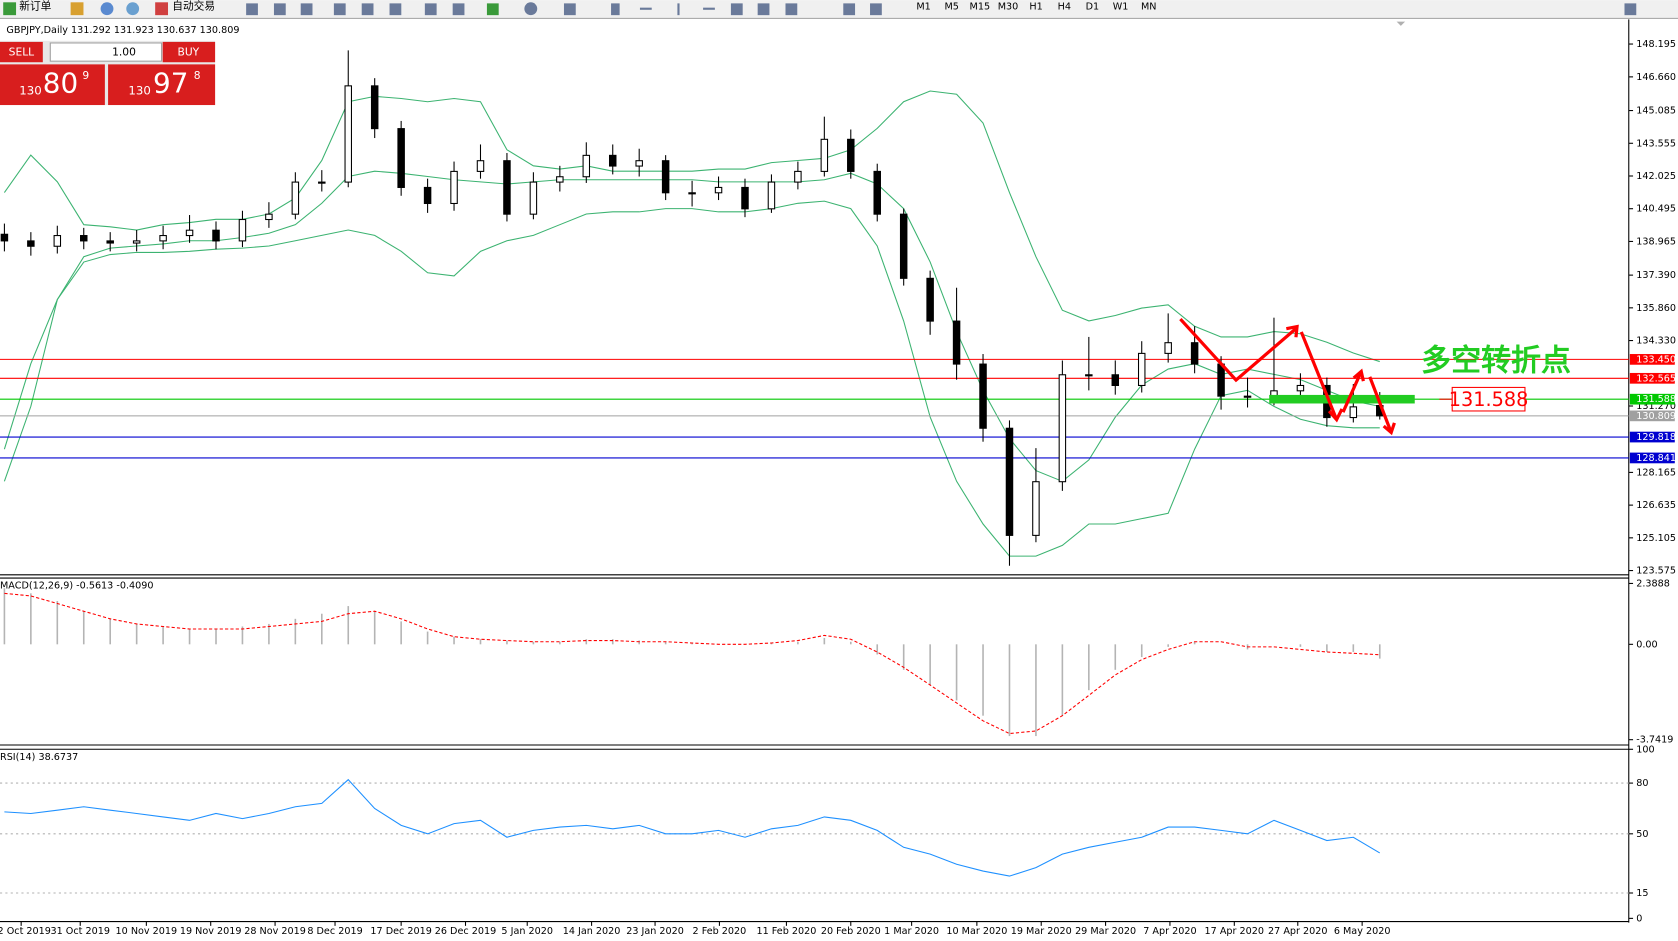 The height and width of the screenshot is (941, 1678). I want to click on lot-value: 1.00, so click(124, 52).